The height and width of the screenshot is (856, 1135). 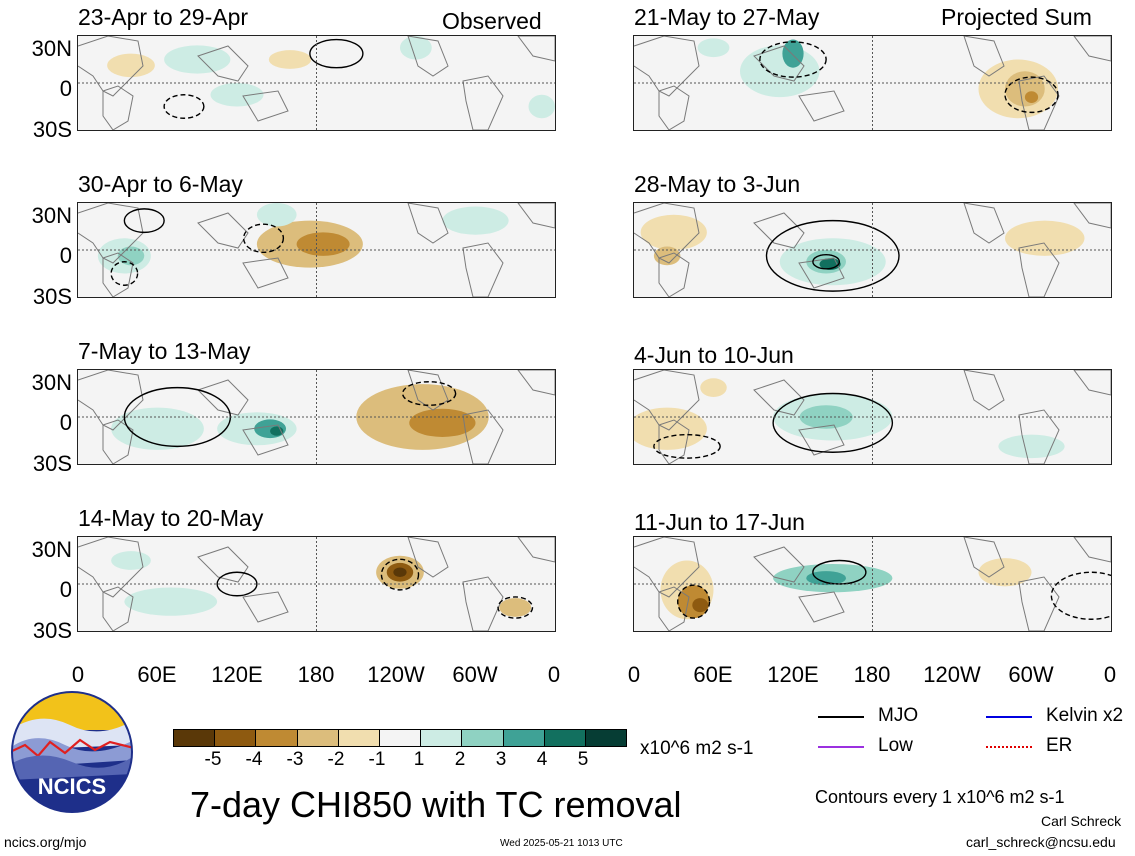 What do you see at coordinates (157, 674) in the screenshot?
I see `lon-label: 60E` at bounding box center [157, 674].